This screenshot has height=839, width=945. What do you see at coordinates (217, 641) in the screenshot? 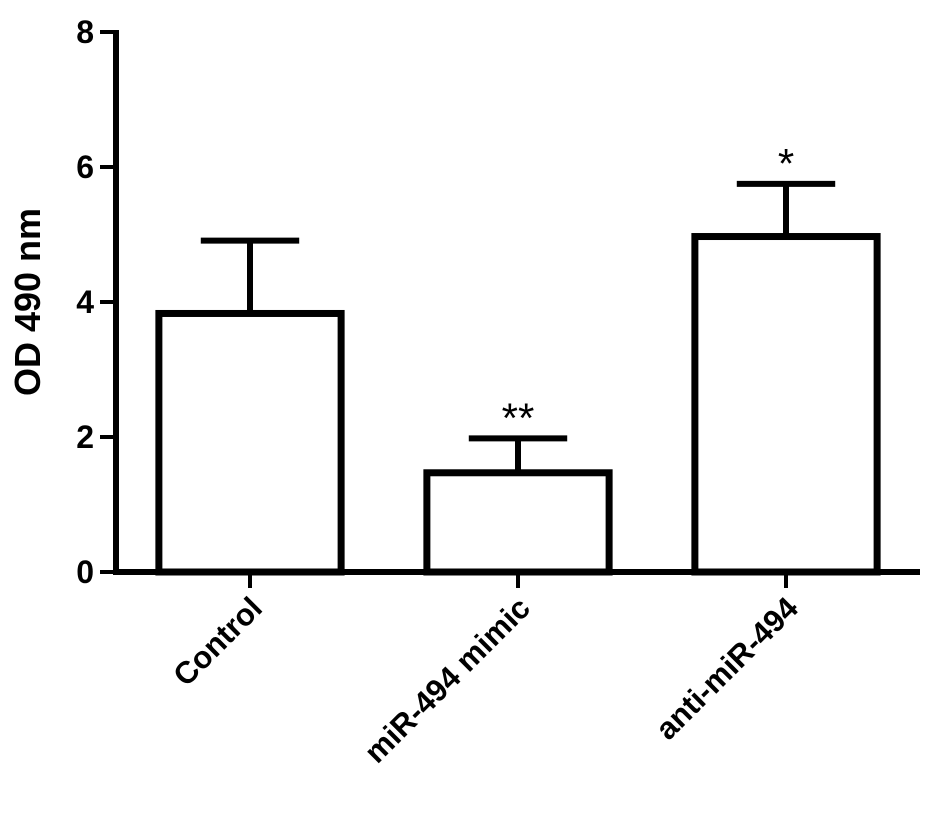
I see `x-tick-label-control: Control` at bounding box center [217, 641].